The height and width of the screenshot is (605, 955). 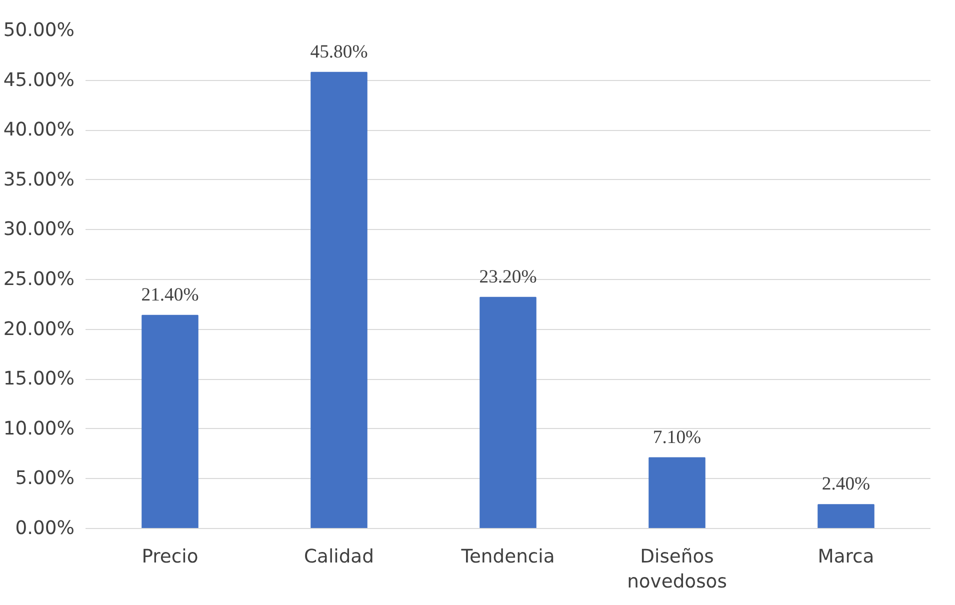 What do you see at coordinates (507, 557) in the screenshot?
I see `x-tick-label: Tendencia` at bounding box center [507, 557].